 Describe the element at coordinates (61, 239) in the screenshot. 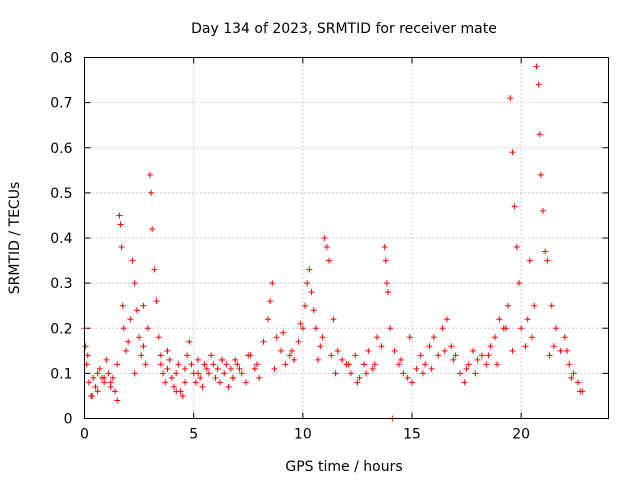

I see `y-tick-label: 0.4` at that location.